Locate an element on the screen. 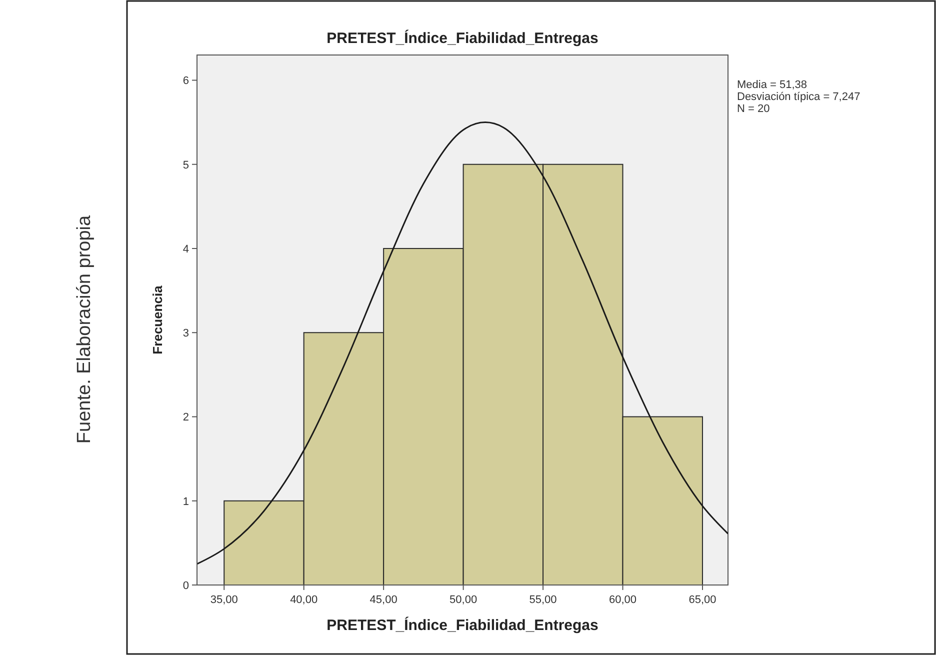  y-tick-label: 1 is located at coordinates (185, 502).